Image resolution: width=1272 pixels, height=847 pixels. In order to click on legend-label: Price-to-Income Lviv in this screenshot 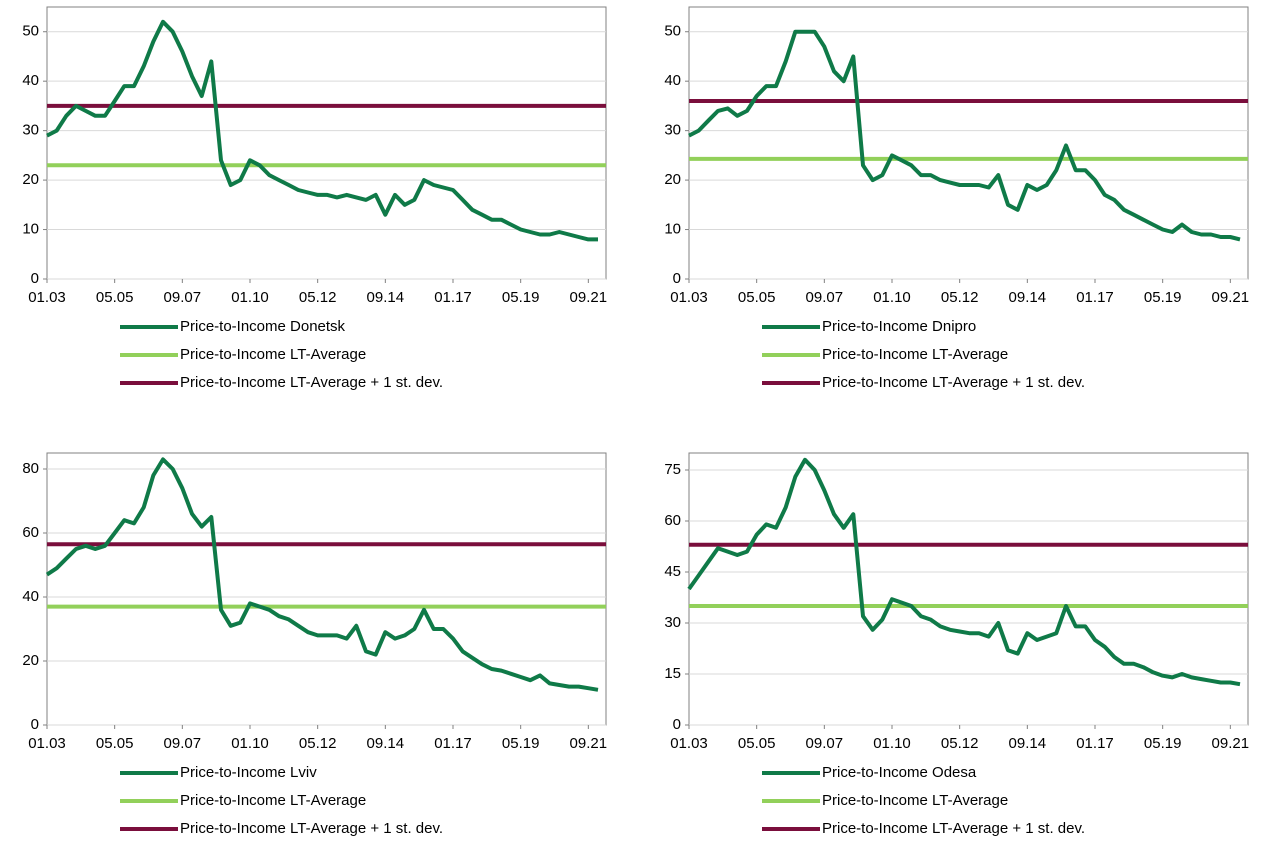, I will do `click(248, 772)`.